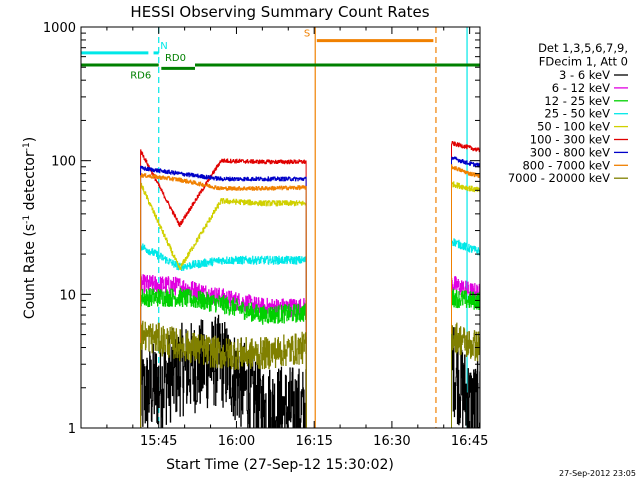  What do you see at coordinates (163, 46) in the screenshot?
I see `flag-label-n: N` at bounding box center [163, 46].